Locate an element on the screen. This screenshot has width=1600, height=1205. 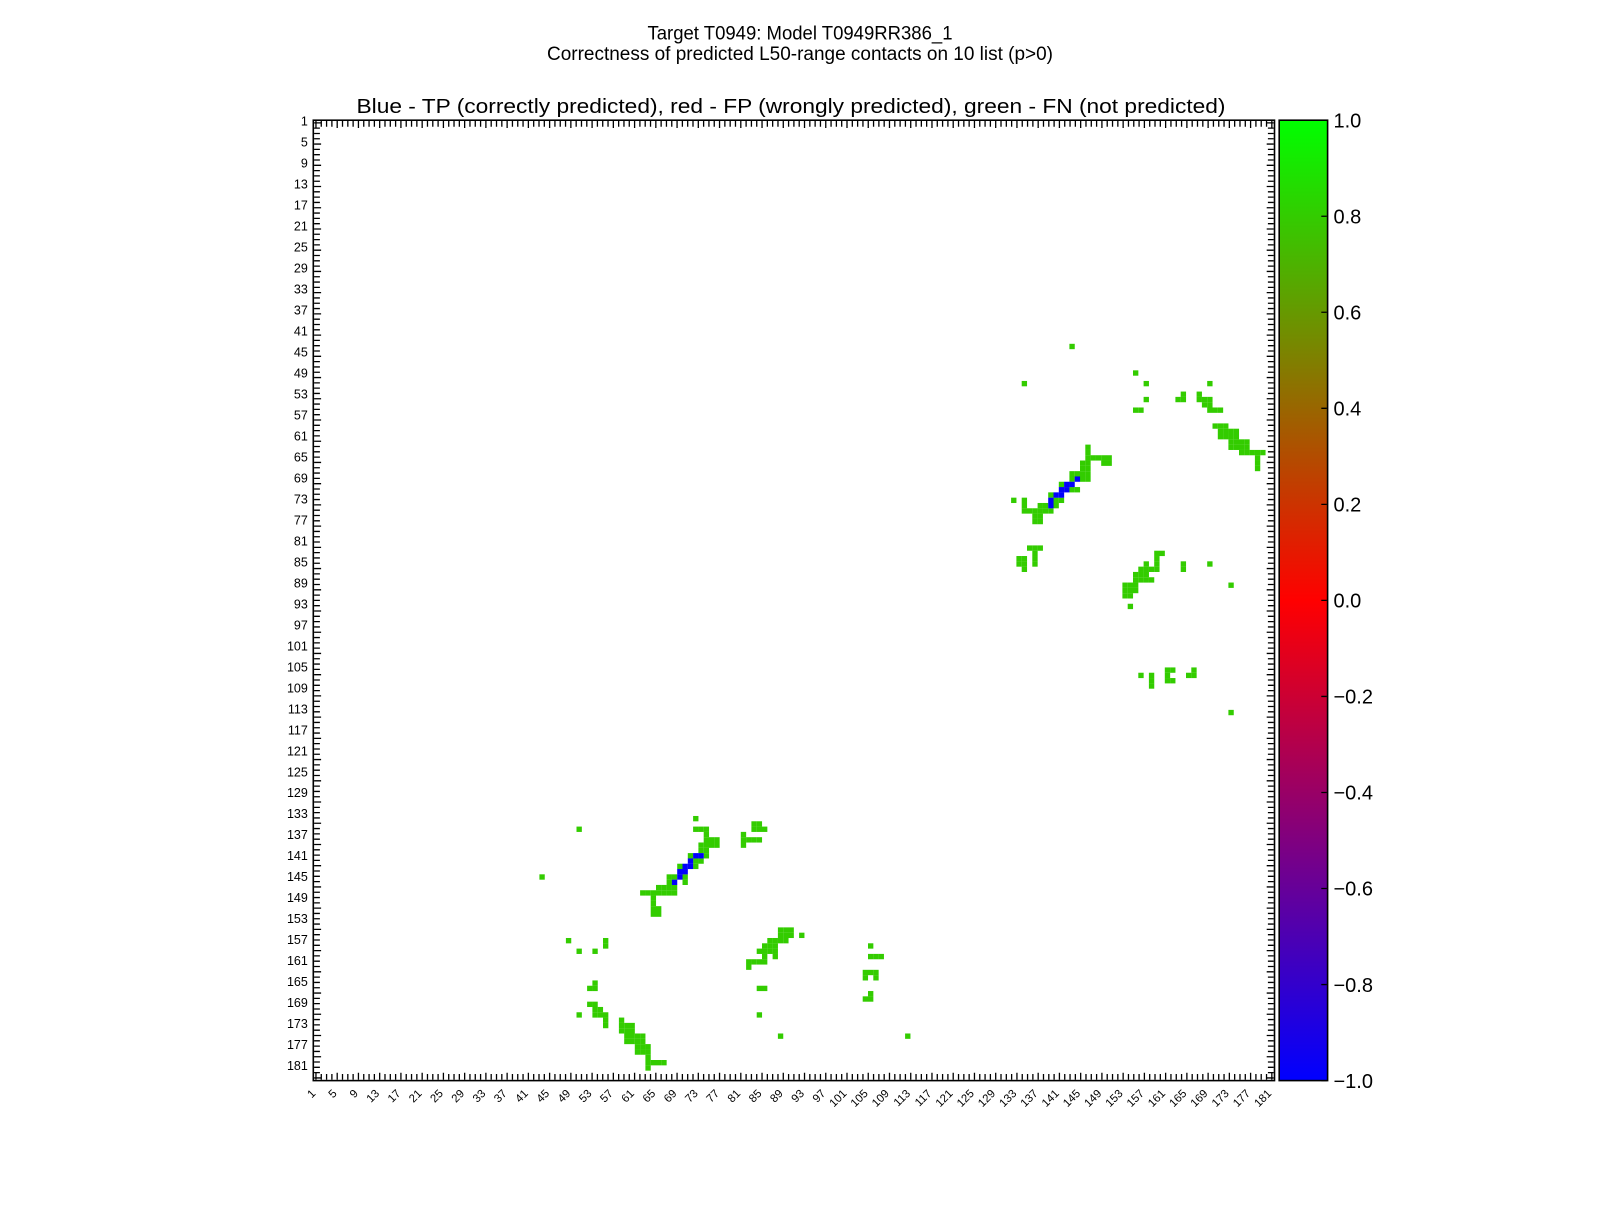
svg-text: 169 is located at coordinates (297, 1003).